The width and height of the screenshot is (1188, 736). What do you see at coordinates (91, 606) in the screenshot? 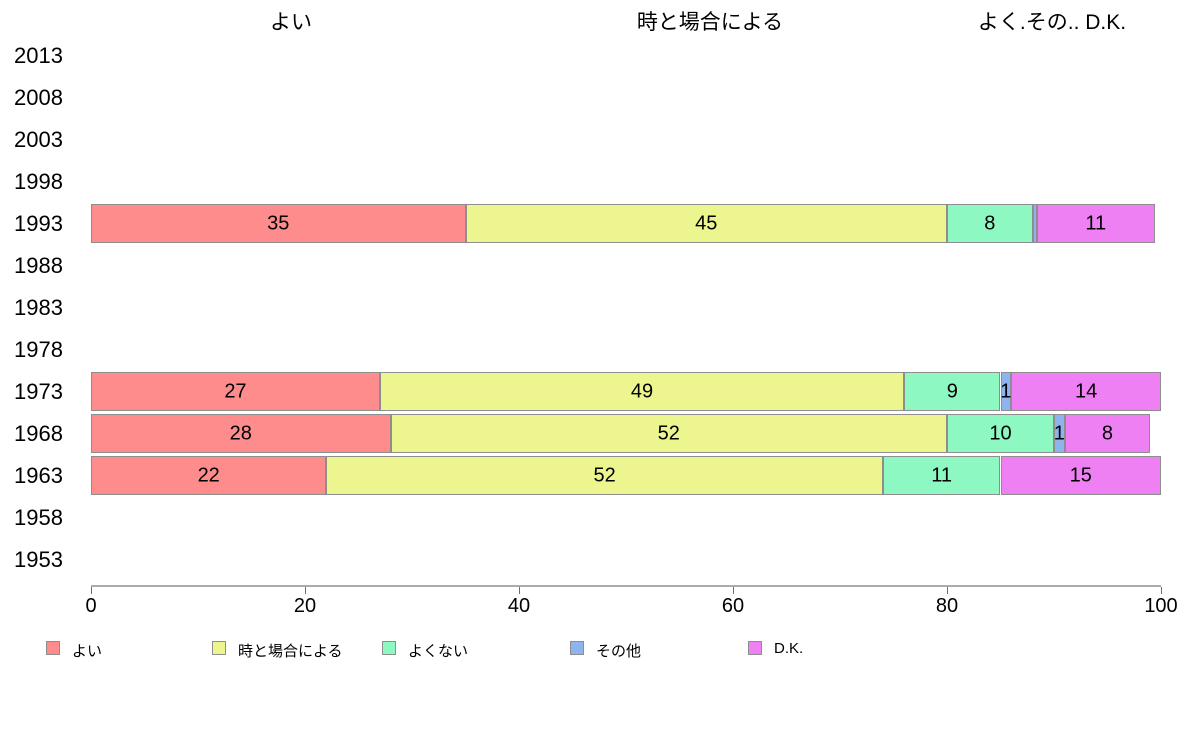
I see `x-tick-label: 0` at bounding box center [91, 606].